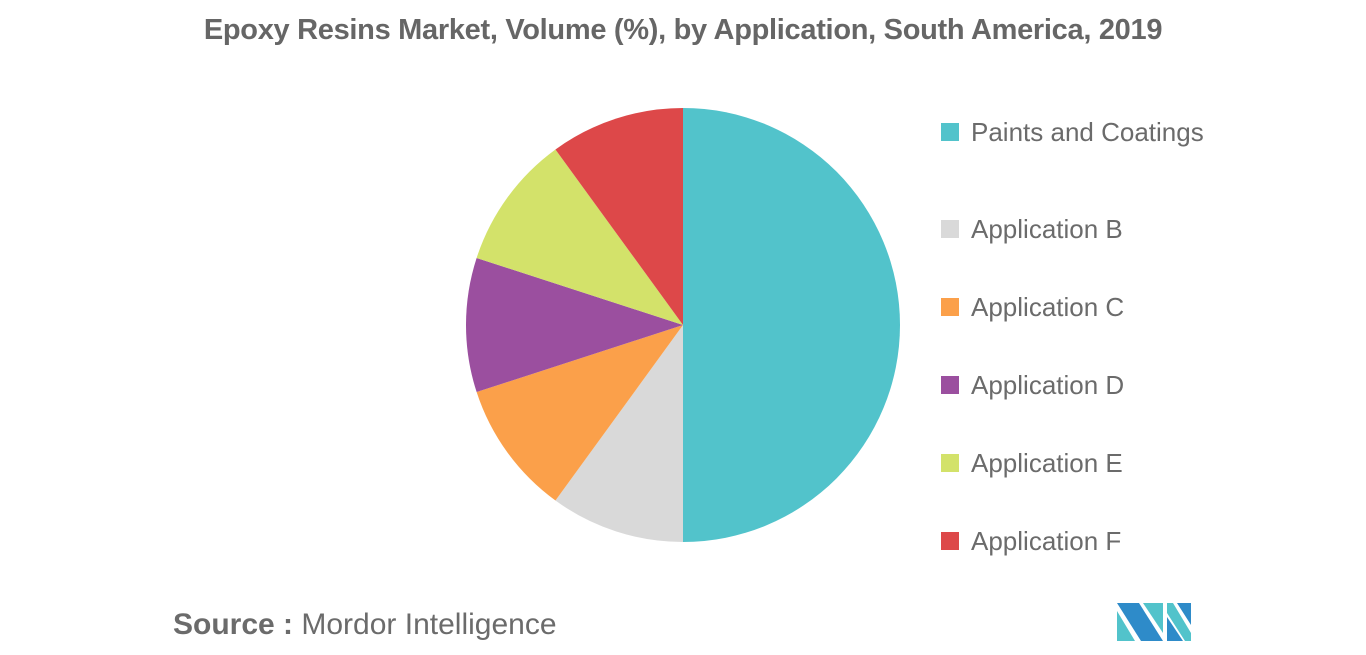  Describe the element at coordinates (1087, 131) in the screenshot. I see `legend-label: Paints and Coatings` at that location.